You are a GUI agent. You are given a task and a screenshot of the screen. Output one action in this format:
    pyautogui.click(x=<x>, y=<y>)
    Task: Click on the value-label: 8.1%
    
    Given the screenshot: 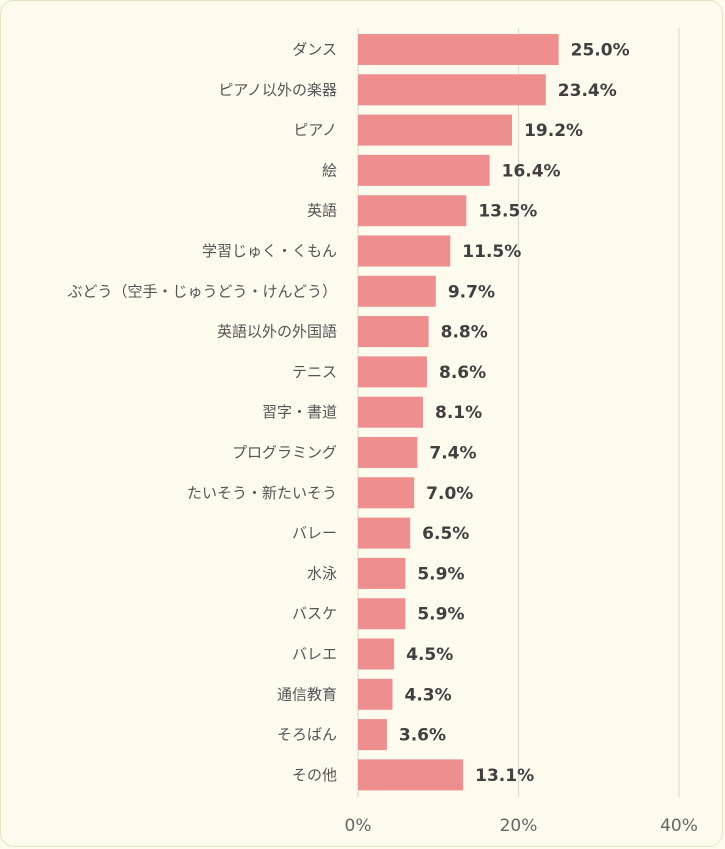 What is the action you would take?
    pyautogui.click(x=458, y=413)
    